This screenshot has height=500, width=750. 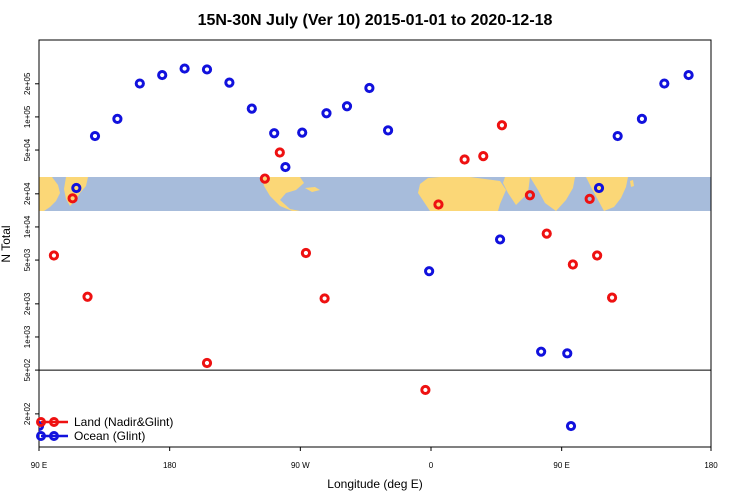 I want to click on legend-ocean-label: Ocean (Glint), so click(x=109, y=436).